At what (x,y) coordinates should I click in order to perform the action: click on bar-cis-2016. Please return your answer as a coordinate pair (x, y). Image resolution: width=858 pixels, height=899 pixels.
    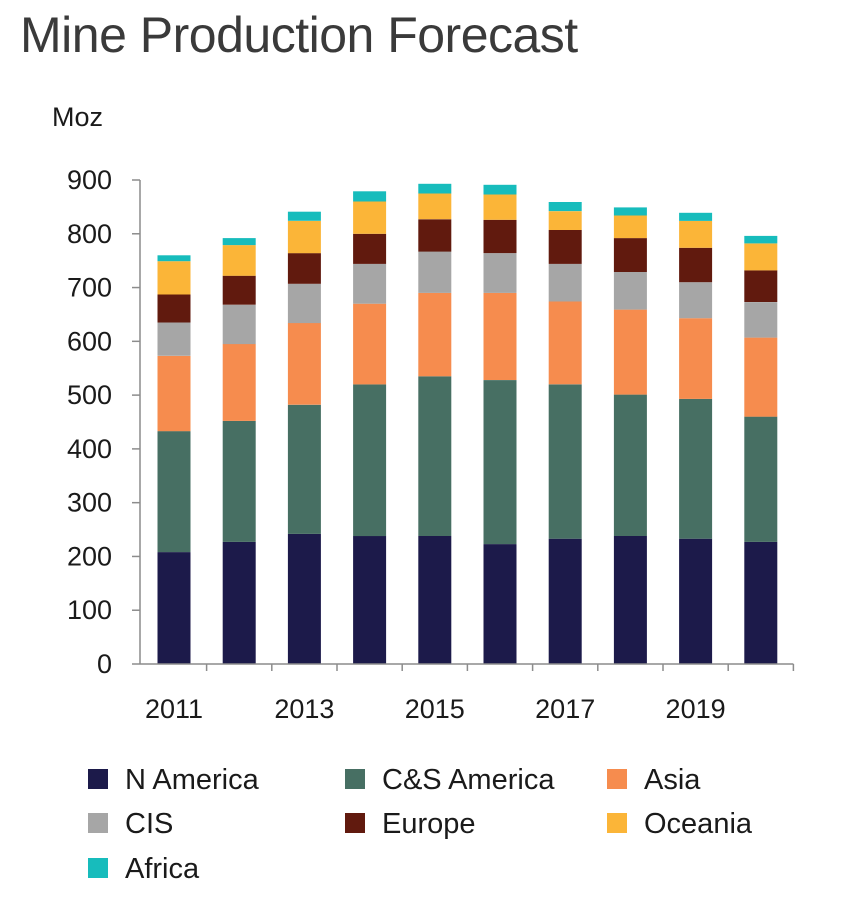
    Looking at the image, I should click on (500, 273).